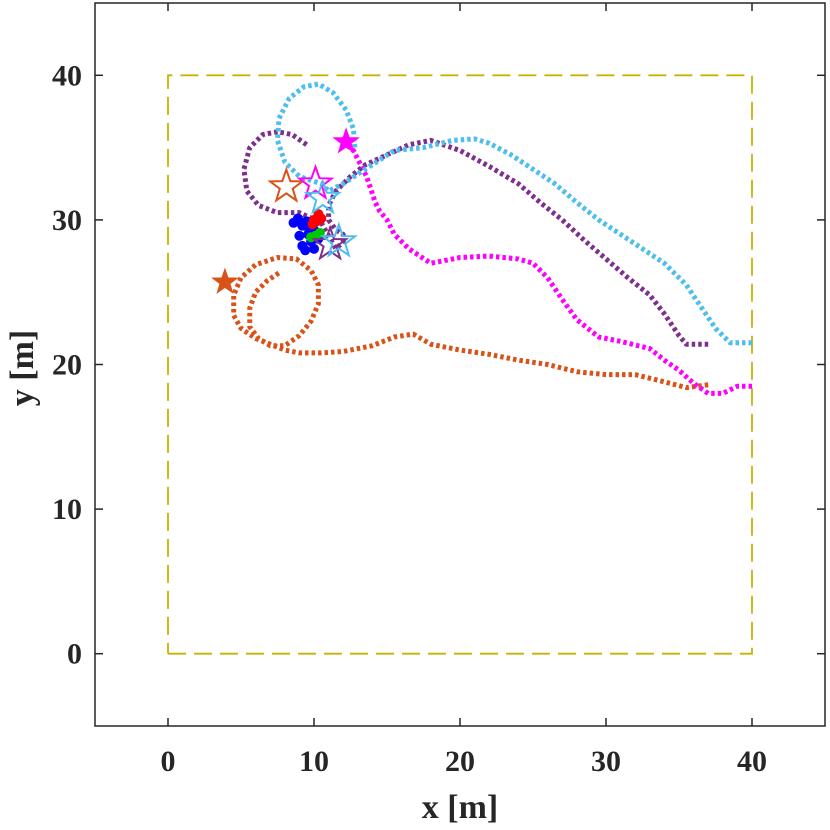 This screenshot has width=830, height=830. What do you see at coordinates (475, 238) in the screenshot?
I see `purple-trajectory-line` at bounding box center [475, 238].